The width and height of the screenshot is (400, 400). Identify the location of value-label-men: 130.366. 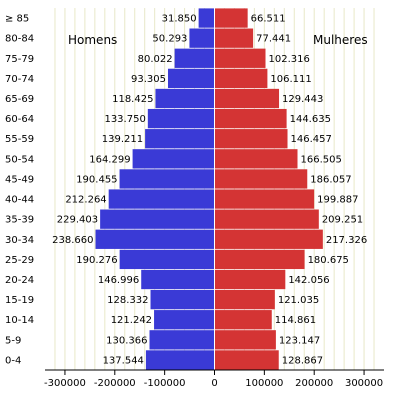
(126, 340).